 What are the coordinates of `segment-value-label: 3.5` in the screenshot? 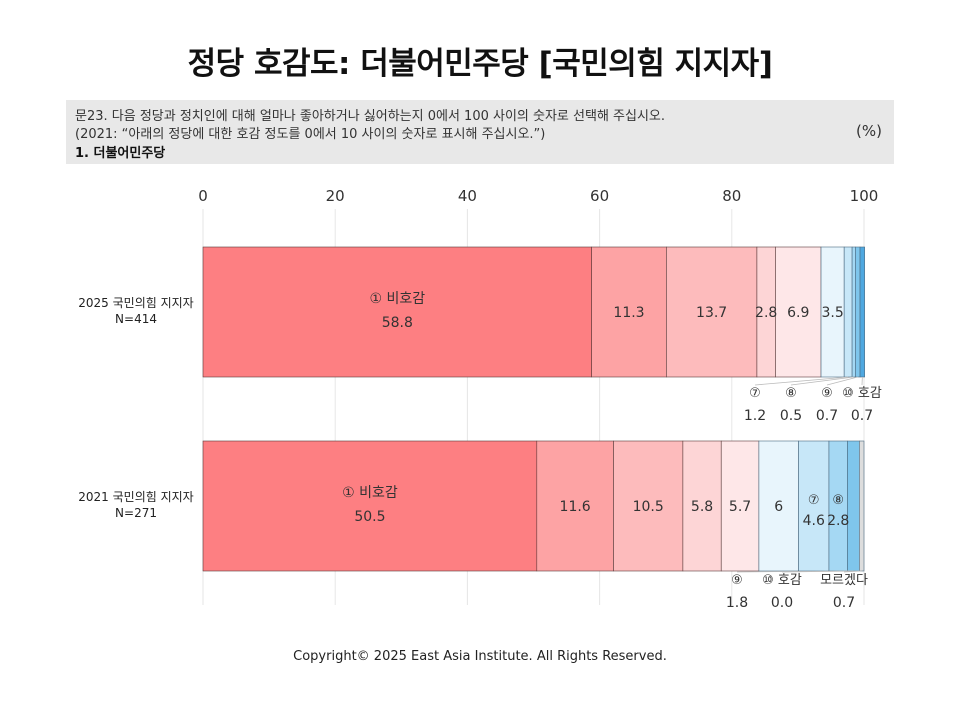 It's located at (832, 313).